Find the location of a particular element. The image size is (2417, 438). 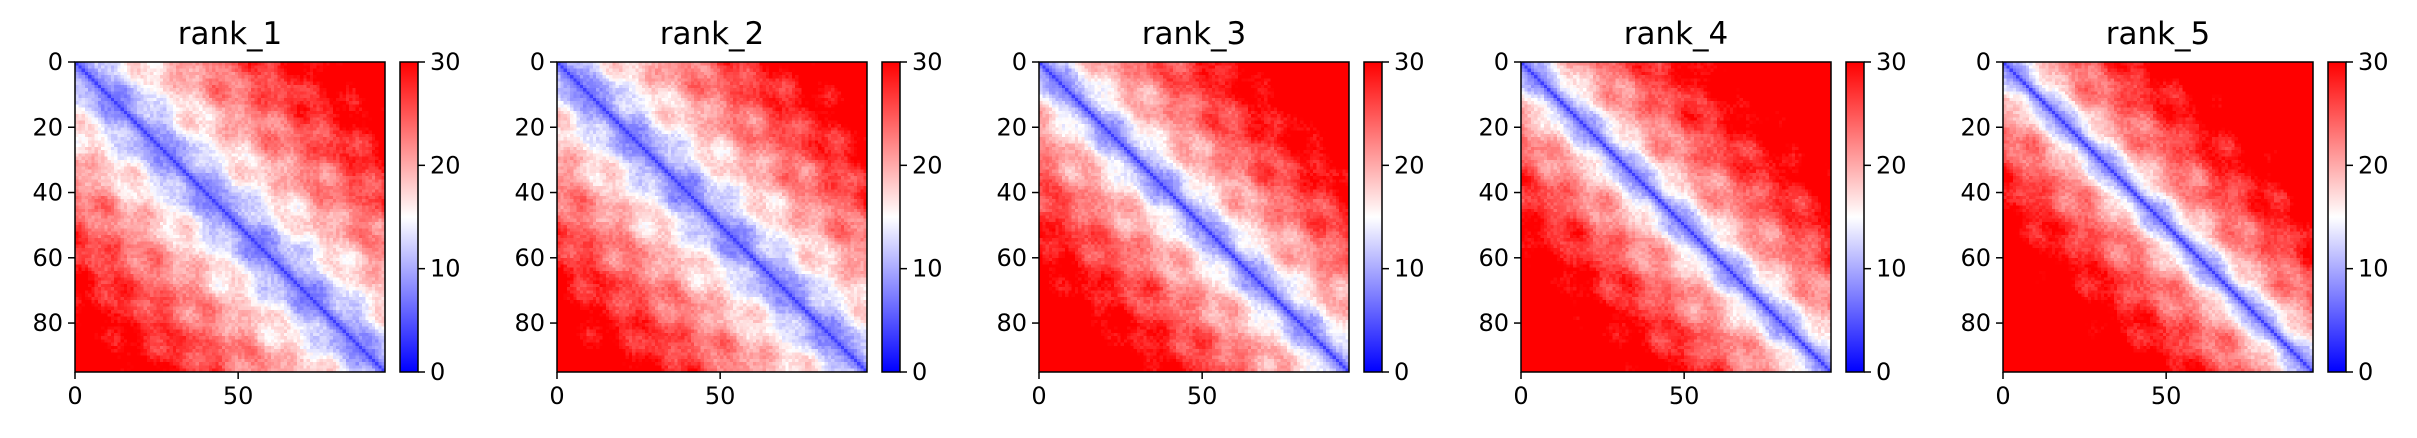

panel-title: rank_5 is located at coordinates (2158, 34).